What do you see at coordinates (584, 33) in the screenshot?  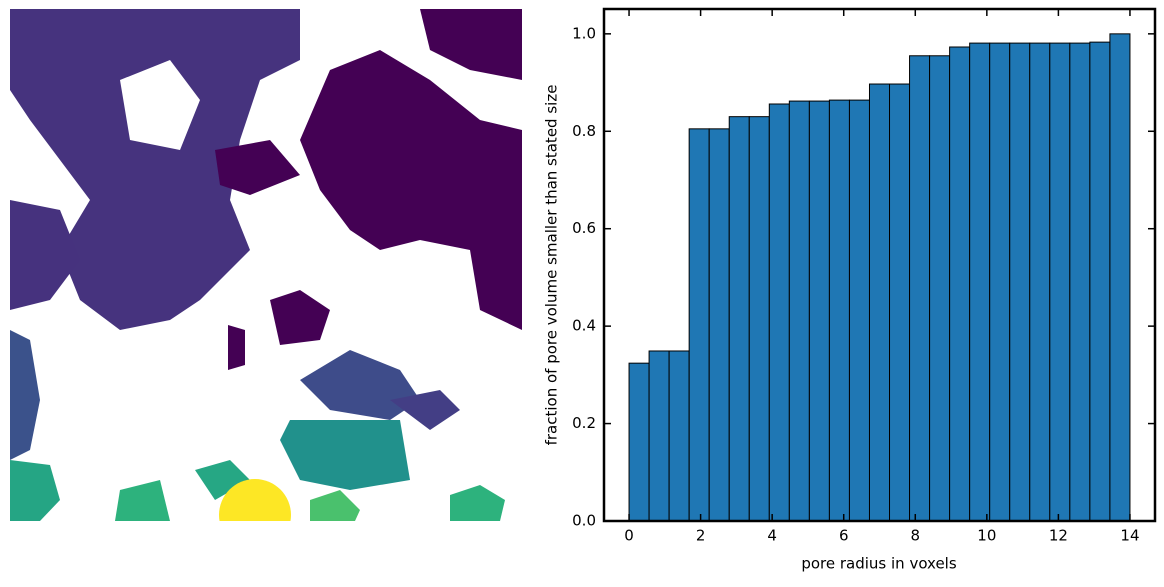 I see `y-tick-label: 1.0` at bounding box center [584, 33].